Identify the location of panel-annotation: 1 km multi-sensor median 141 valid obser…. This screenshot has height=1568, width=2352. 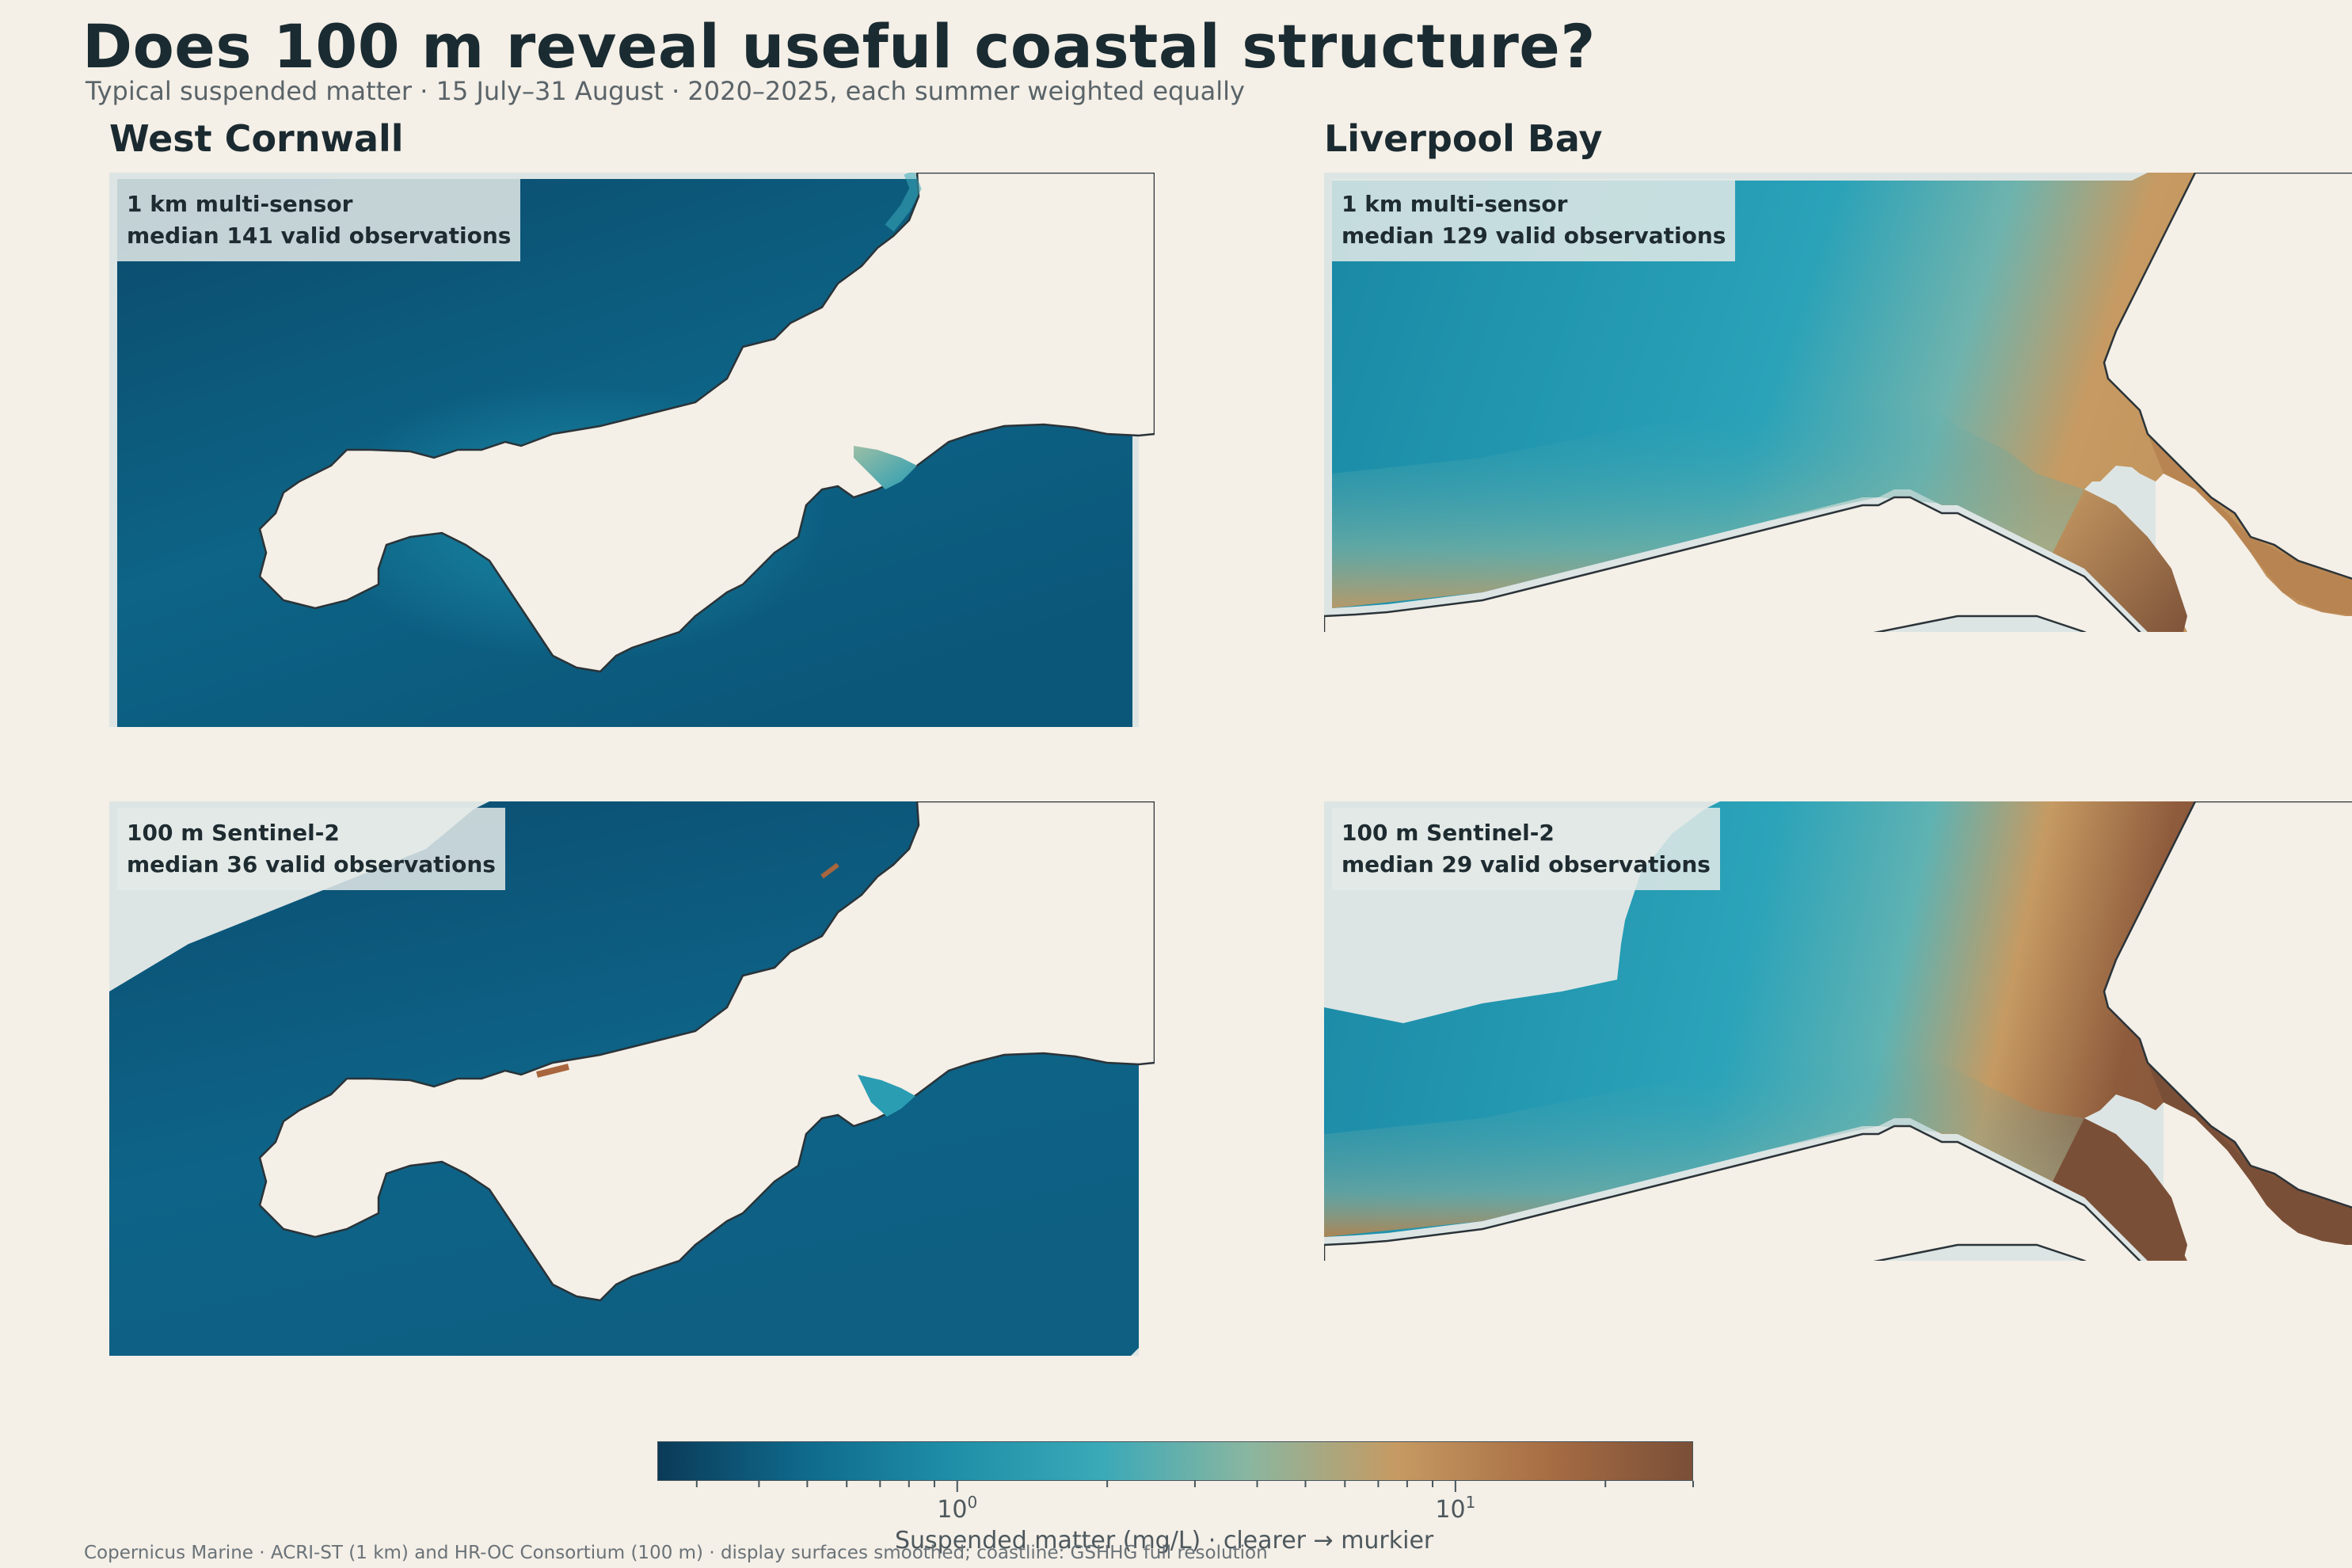
(319, 220).